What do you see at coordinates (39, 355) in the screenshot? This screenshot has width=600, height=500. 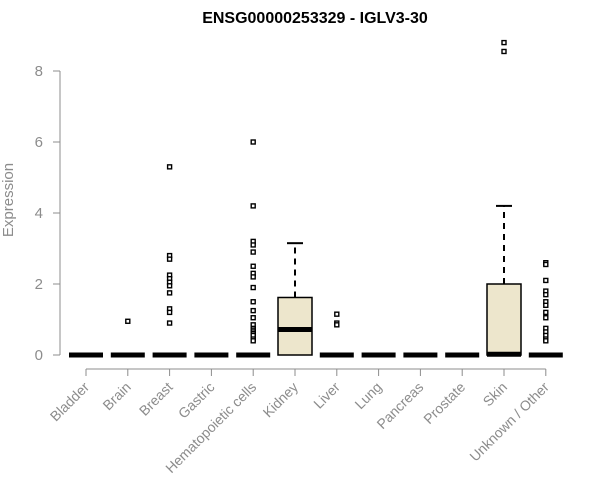 I see `y-tick-label: 0` at bounding box center [39, 355].